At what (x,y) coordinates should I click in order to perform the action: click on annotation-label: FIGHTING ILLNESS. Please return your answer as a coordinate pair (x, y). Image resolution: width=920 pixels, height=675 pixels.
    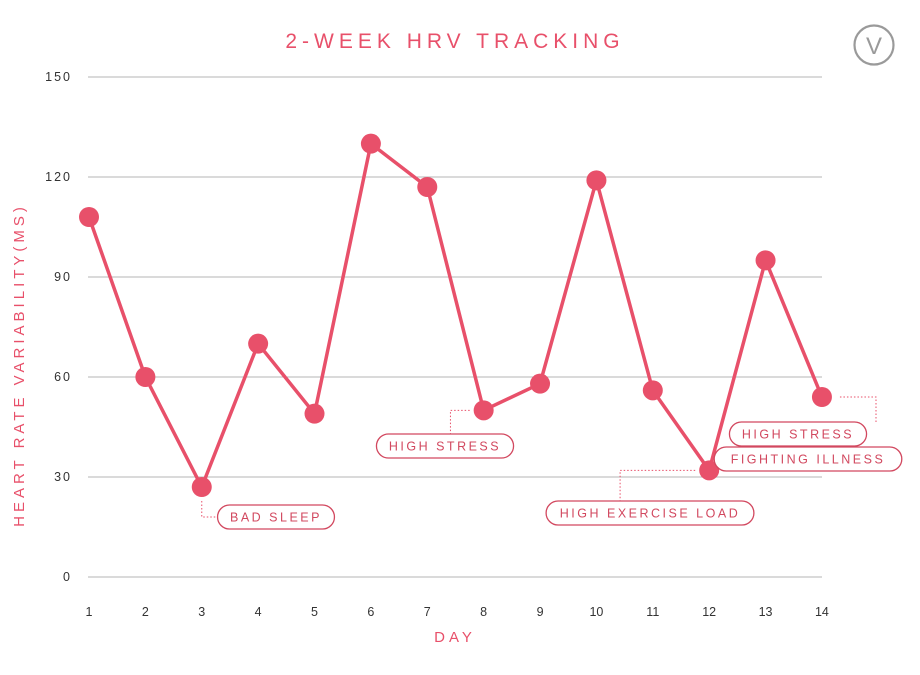
    Looking at the image, I should click on (808, 460).